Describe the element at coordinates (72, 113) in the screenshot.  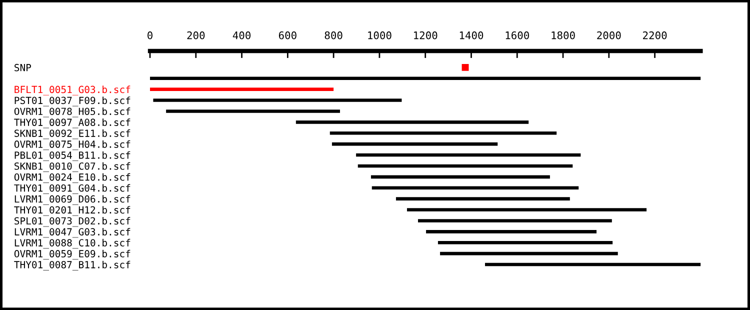
I see `y-tick-label: OVRM1_0078_H05.b.scf` at that location.